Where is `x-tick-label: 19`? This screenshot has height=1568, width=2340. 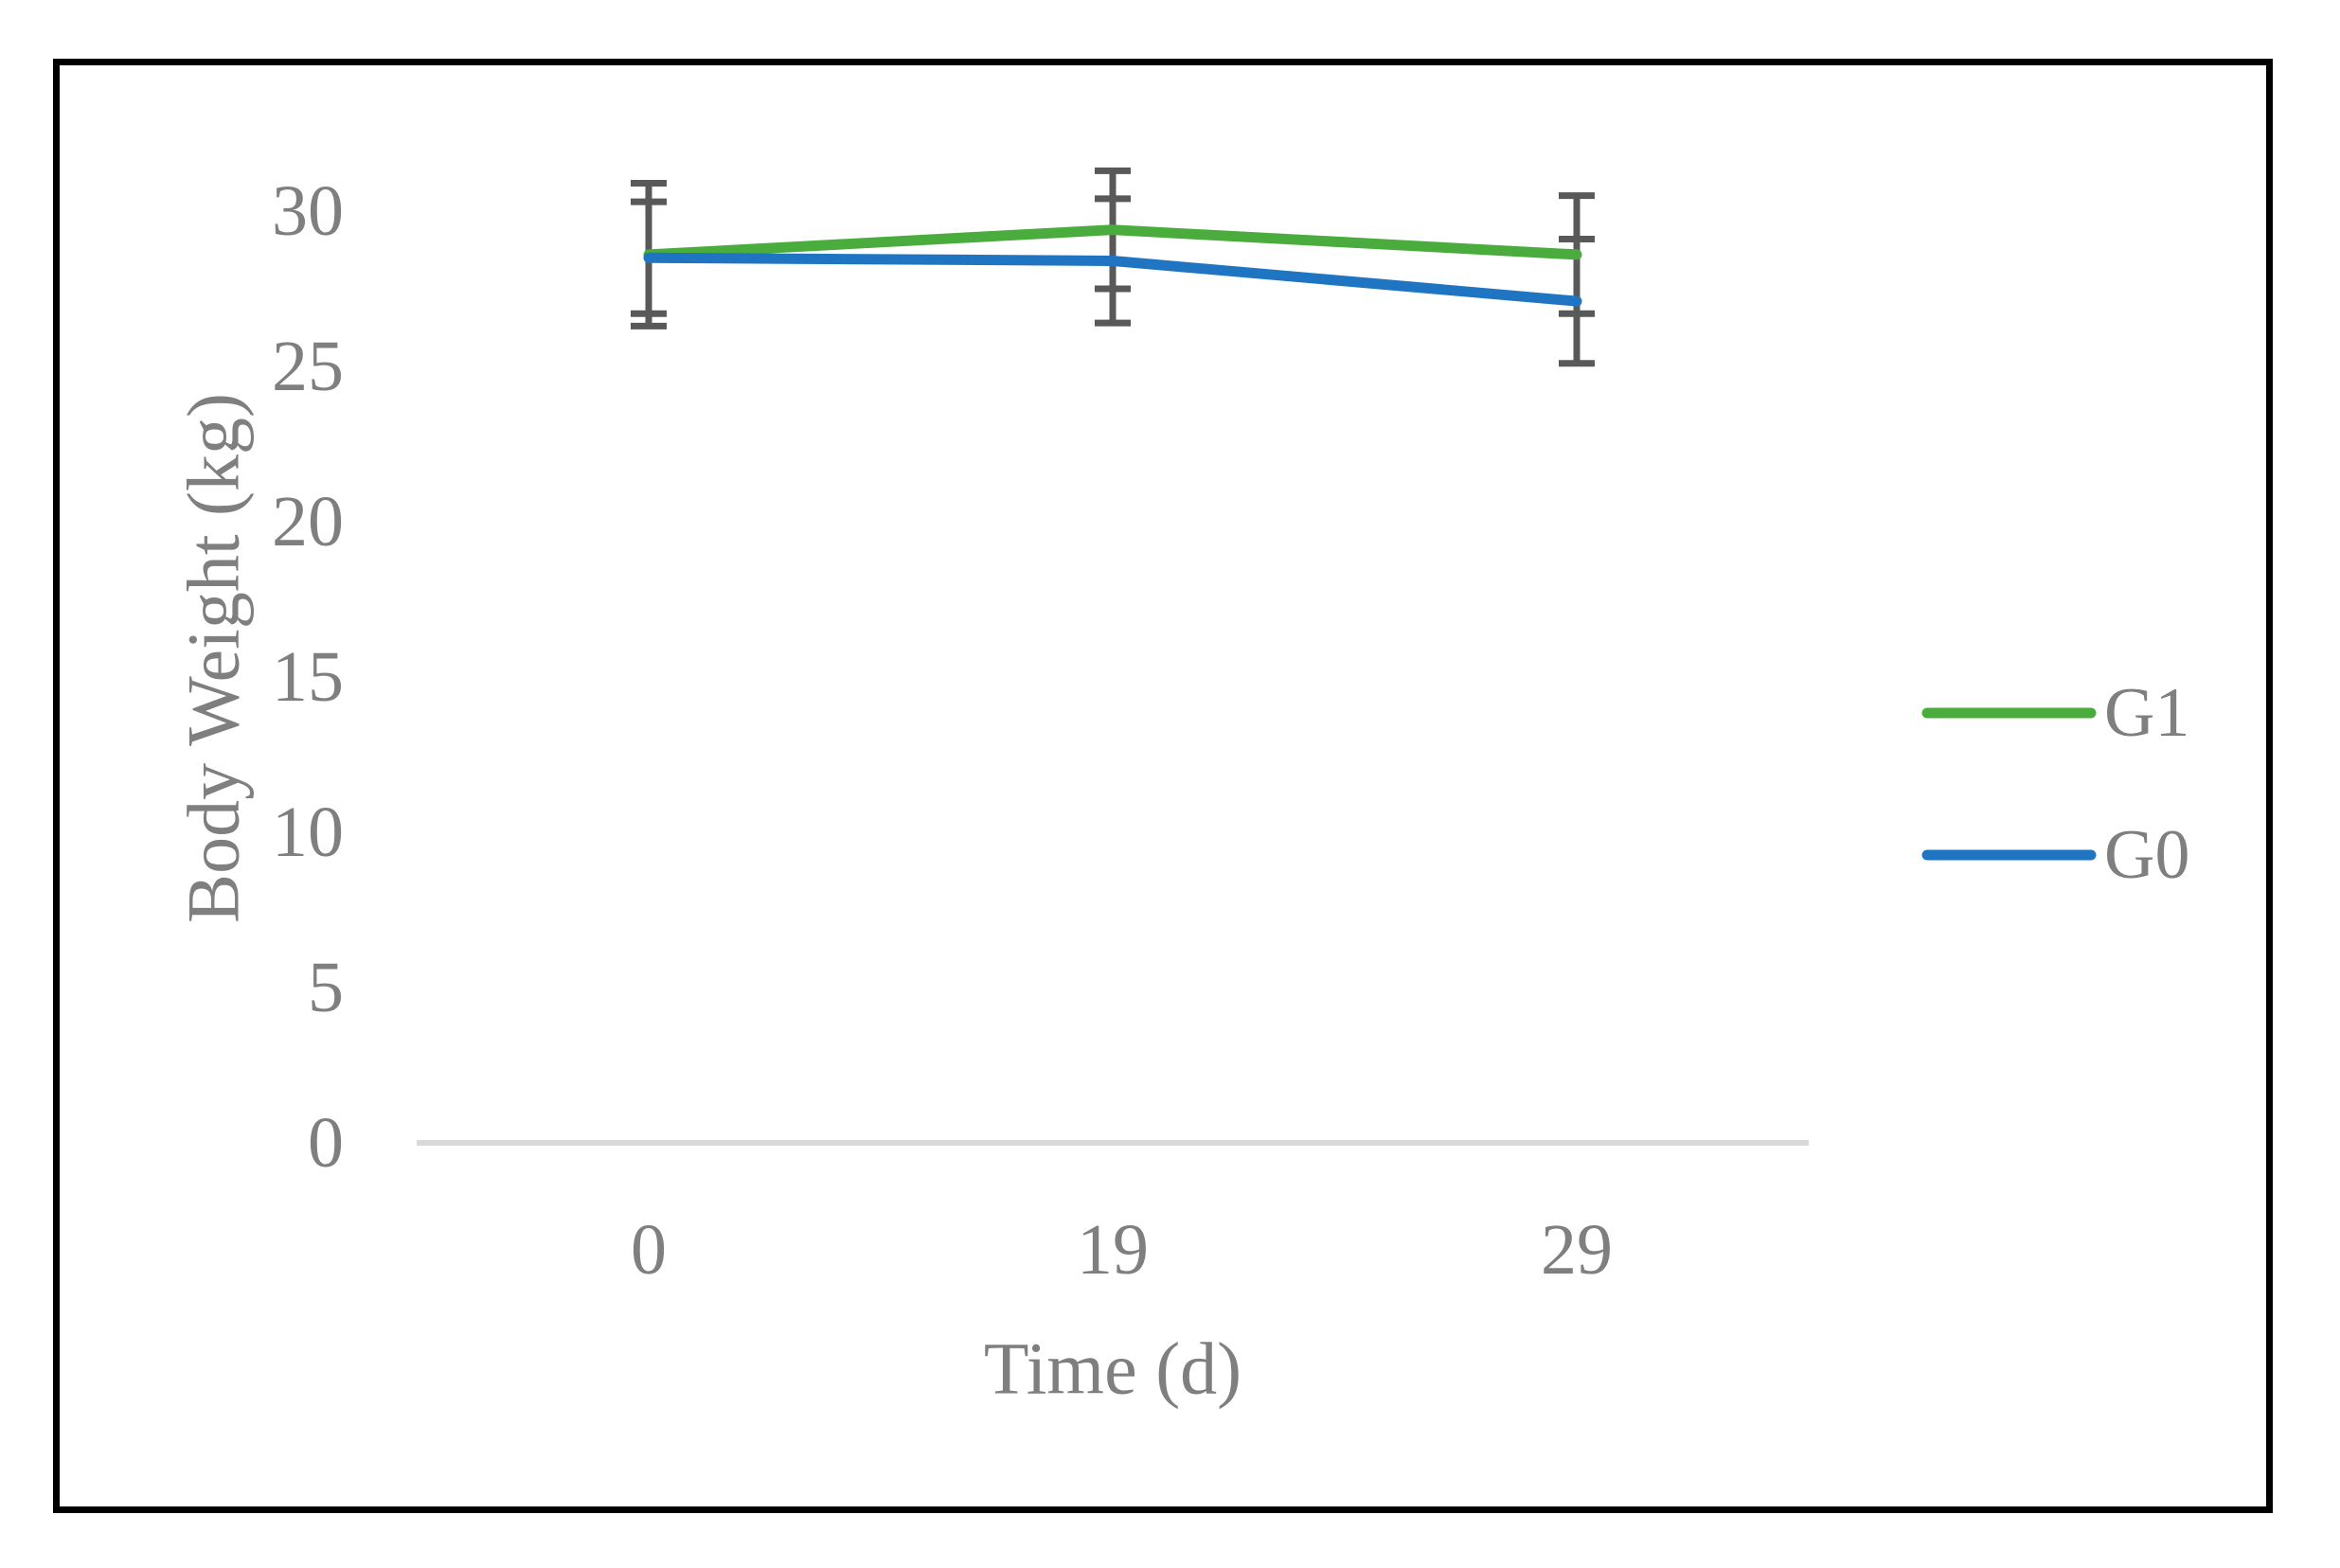 x-tick-label: 19 is located at coordinates (1113, 1250).